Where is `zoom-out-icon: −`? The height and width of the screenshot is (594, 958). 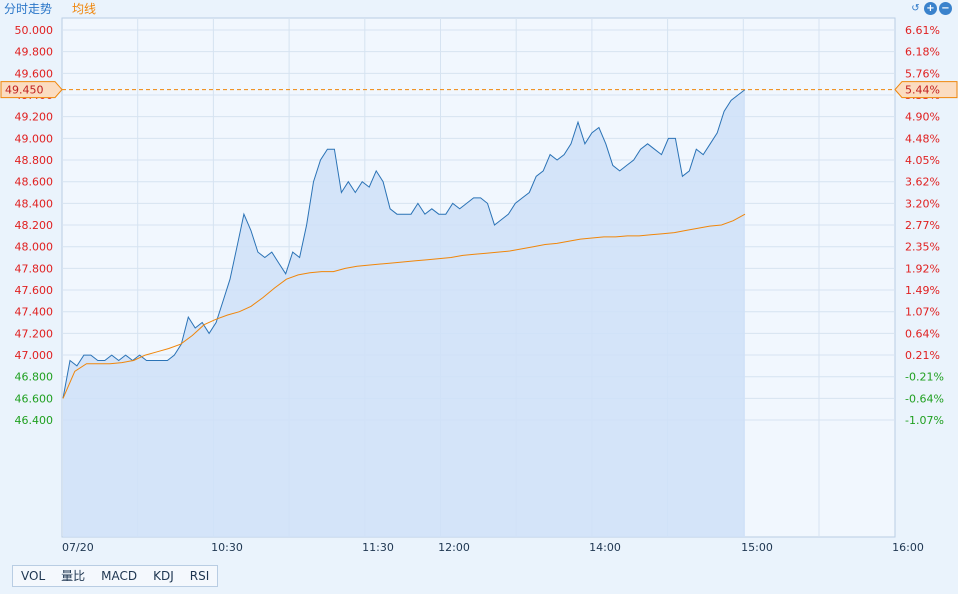
zoom-out-icon: − is located at coordinates (945, 8).